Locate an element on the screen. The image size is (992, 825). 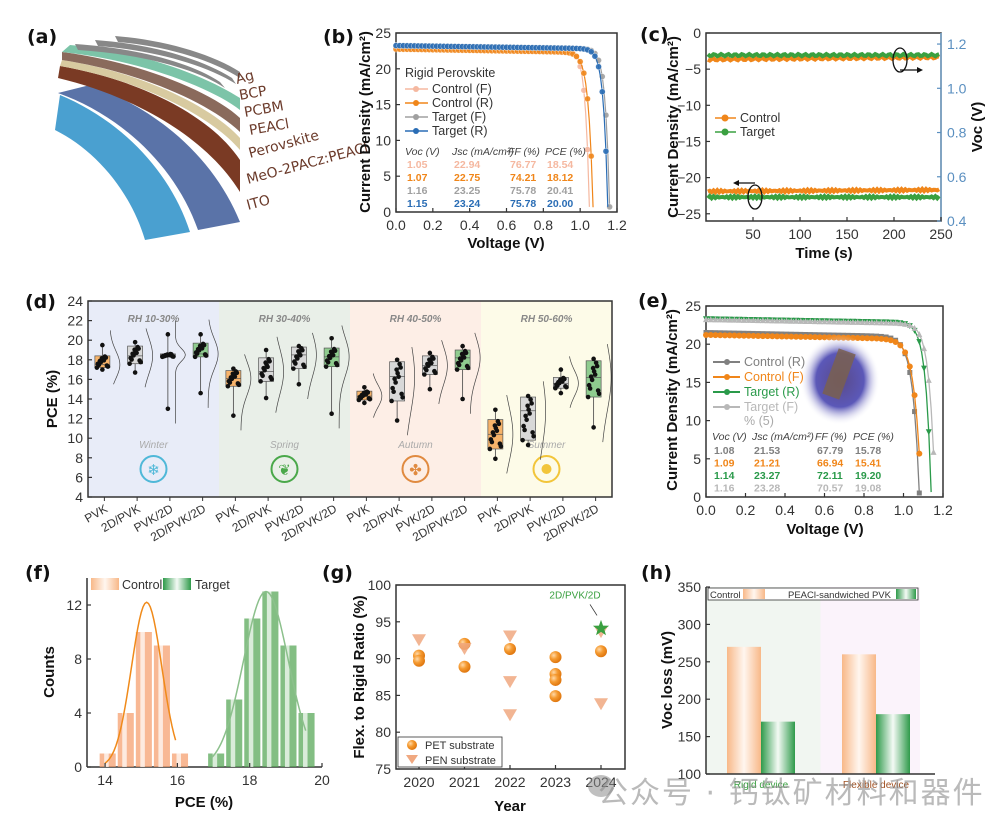
c-y2-tick-label: 0.8 is located at coordinates (957, 133).